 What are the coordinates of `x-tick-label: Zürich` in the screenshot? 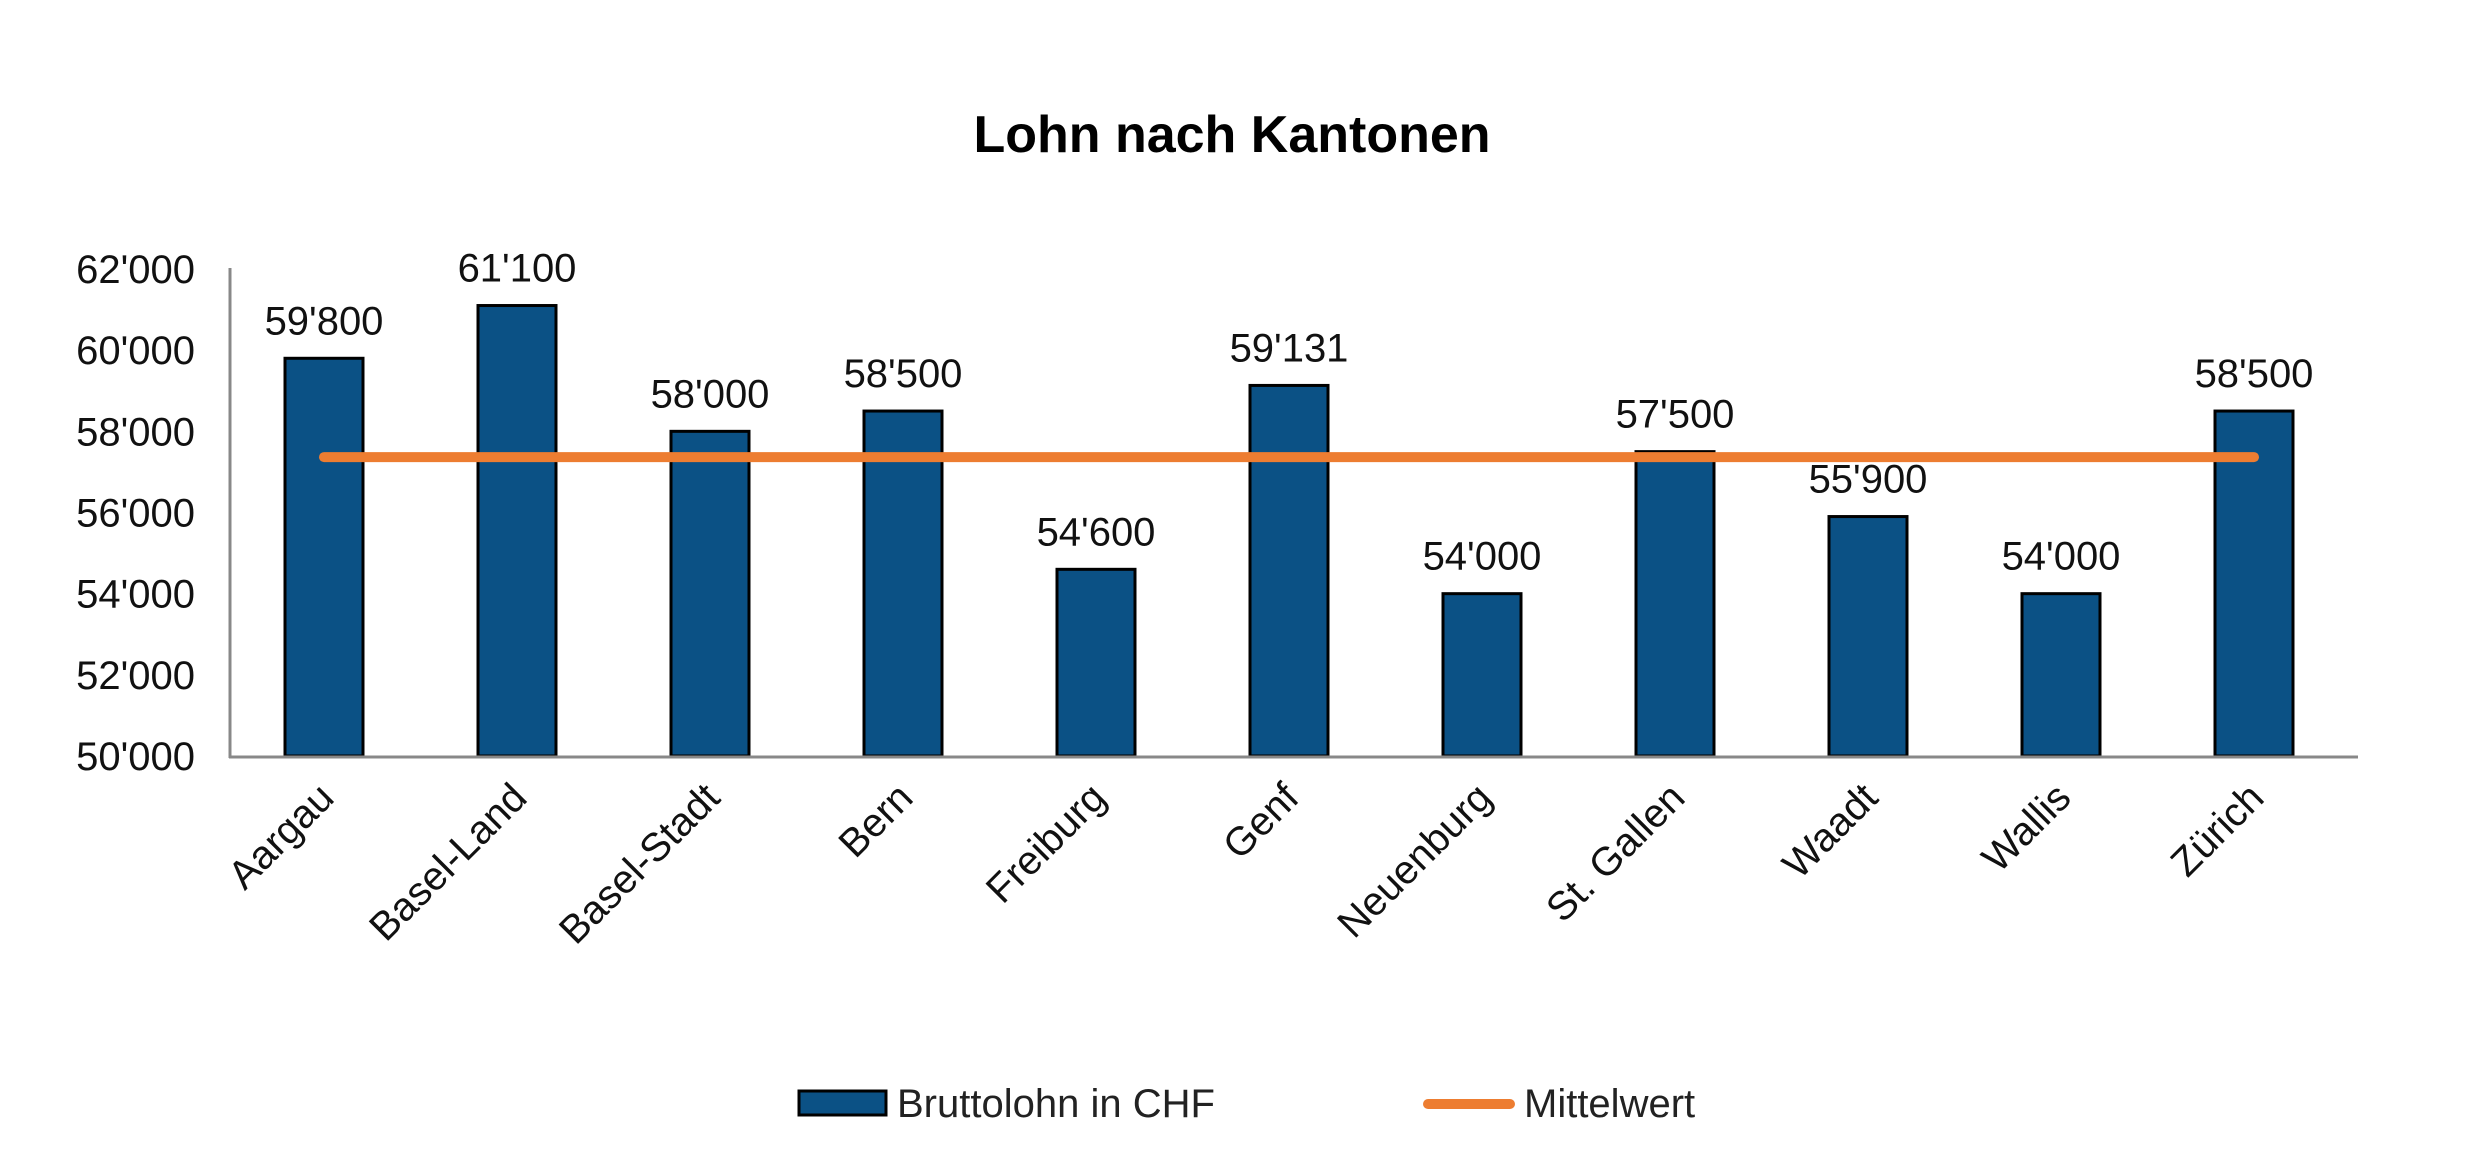 It's located at (2218, 830).